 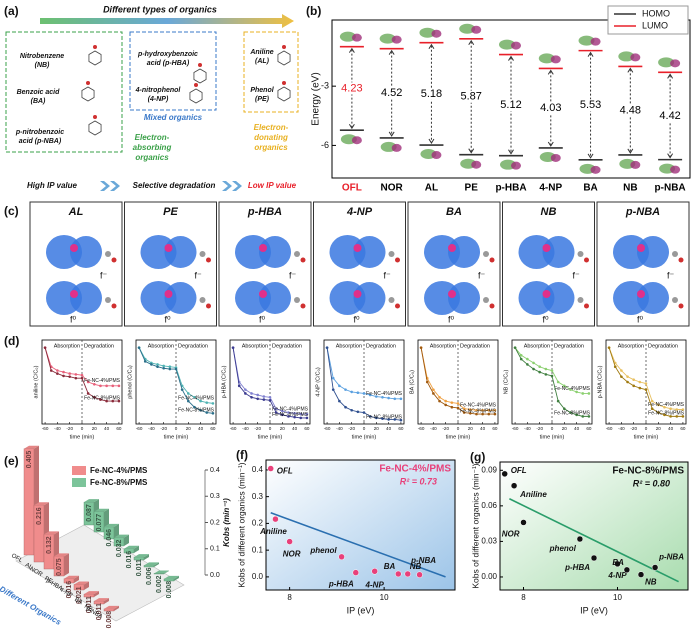 What do you see at coordinates (577, 567) in the screenshot?
I see `point-label: p-HBA` at bounding box center [577, 567].